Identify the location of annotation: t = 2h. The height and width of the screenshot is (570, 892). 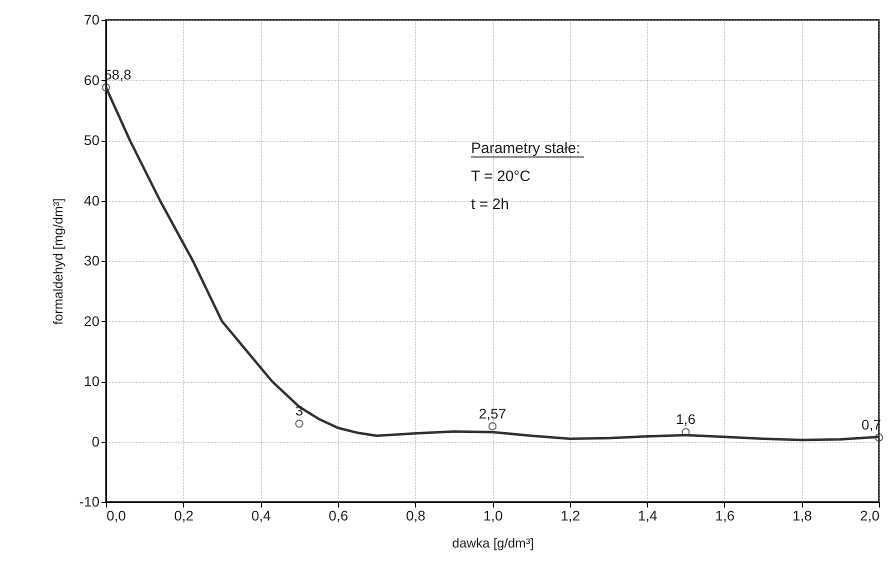
(490, 204).